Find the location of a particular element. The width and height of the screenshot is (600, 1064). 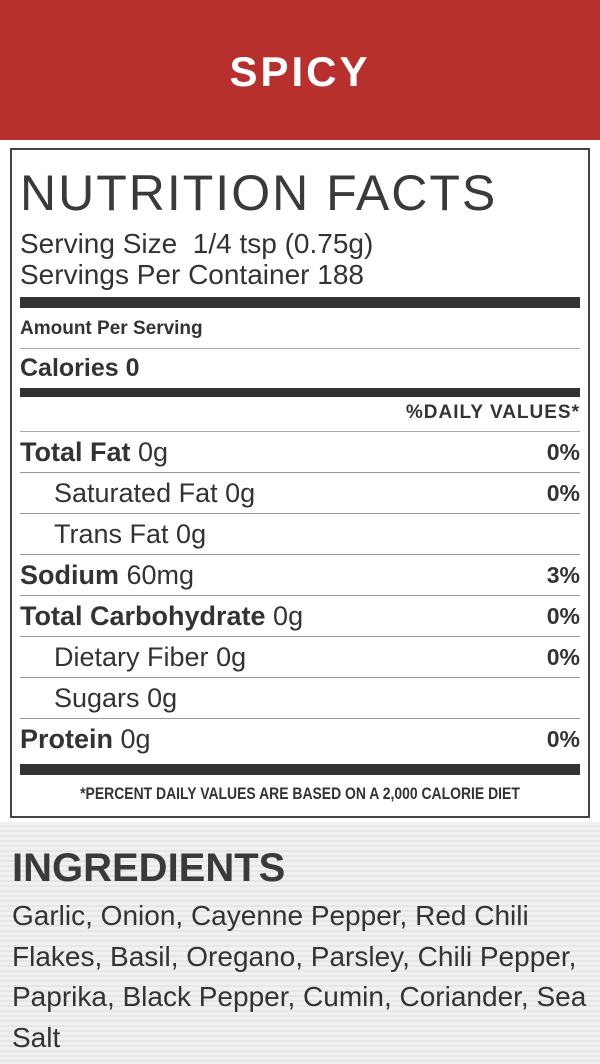

nutrient-label: Saturated Fat 0g is located at coordinates (137, 493).